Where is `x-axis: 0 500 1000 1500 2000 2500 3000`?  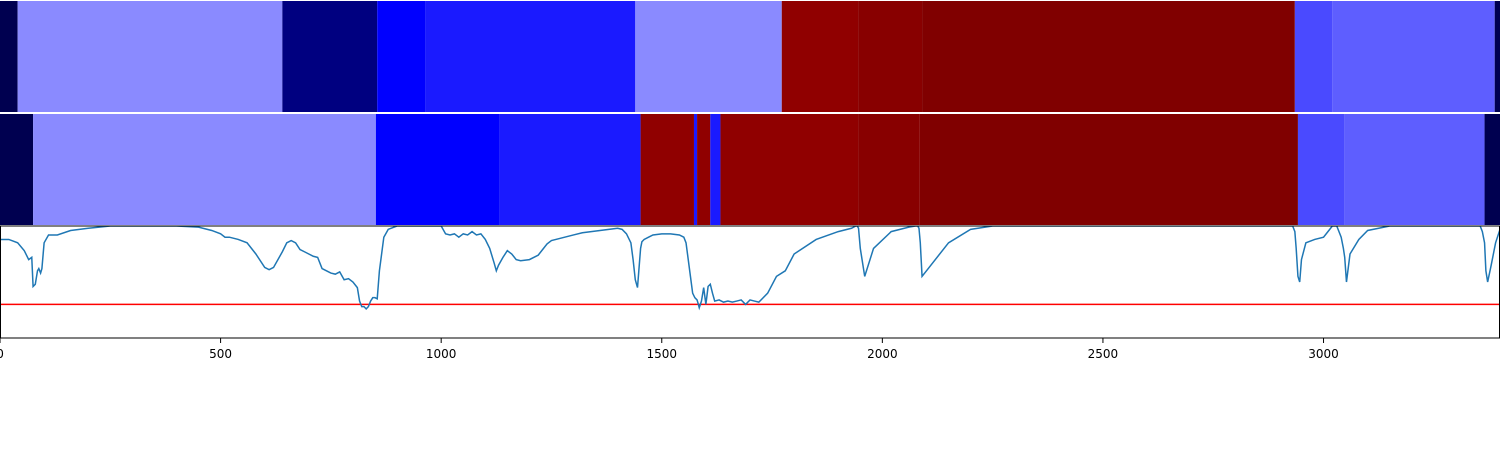
x-axis: 0 500 1000 1500 2000 2500 3000 is located at coordinates (669, 349).